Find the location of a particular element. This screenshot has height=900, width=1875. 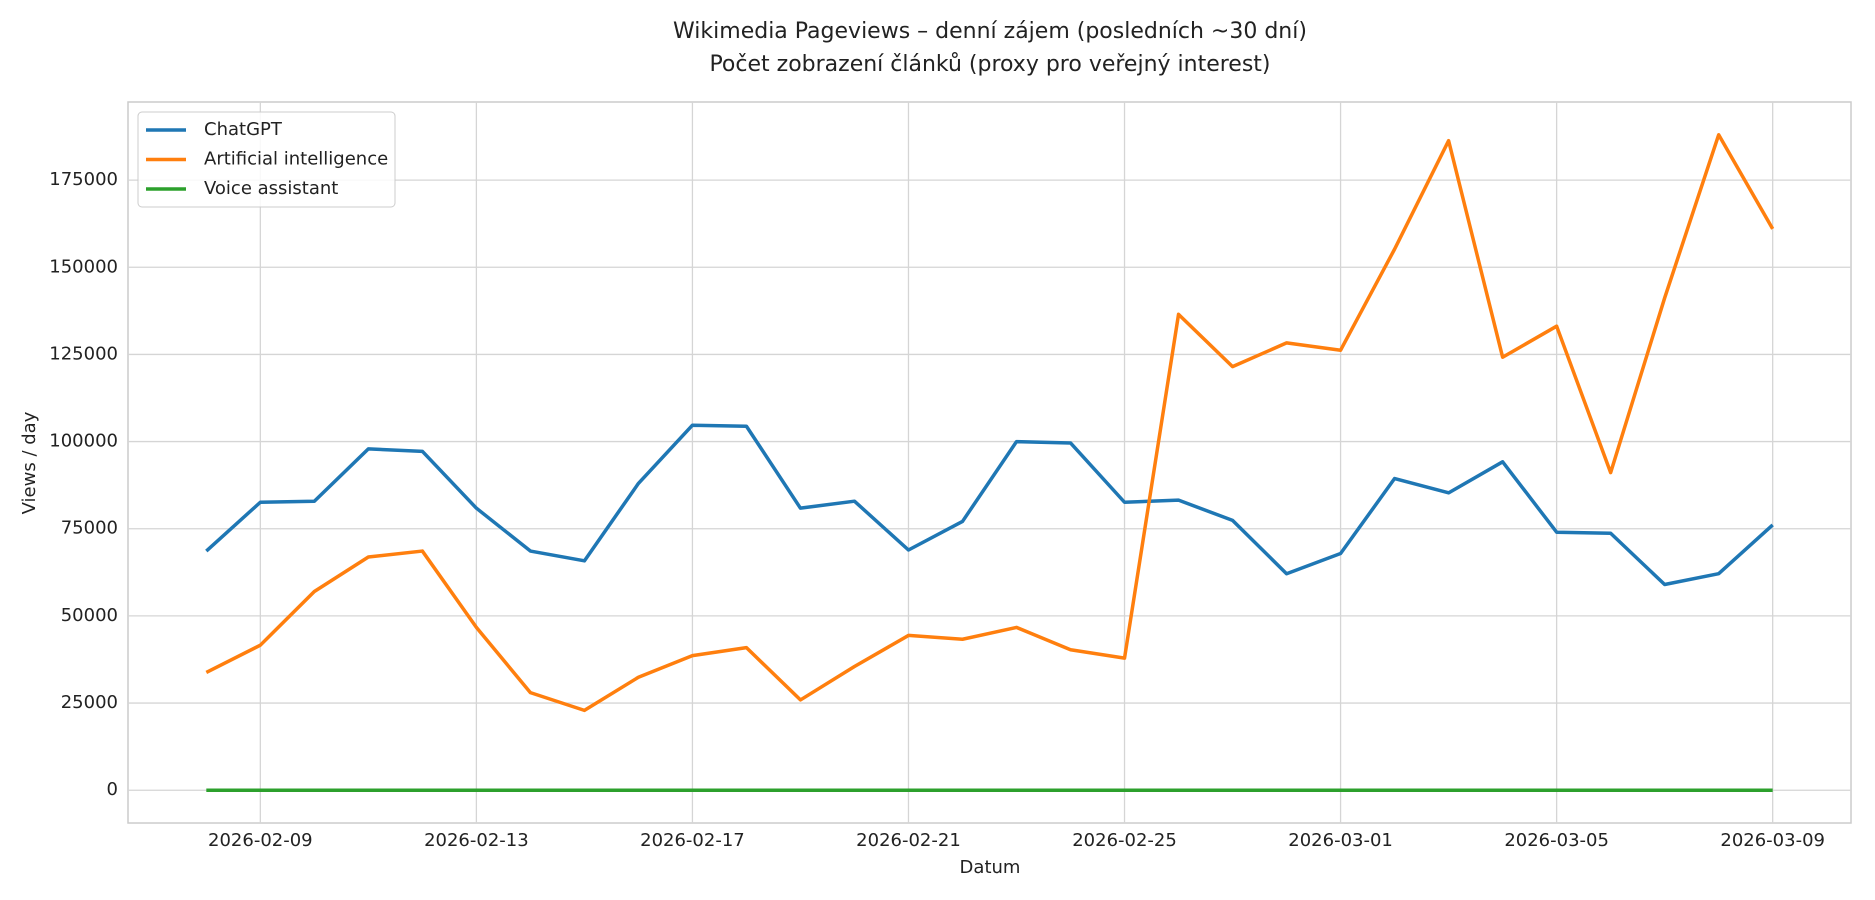

legend-label: Artificial intelligence is located at coordinates (296, 159).